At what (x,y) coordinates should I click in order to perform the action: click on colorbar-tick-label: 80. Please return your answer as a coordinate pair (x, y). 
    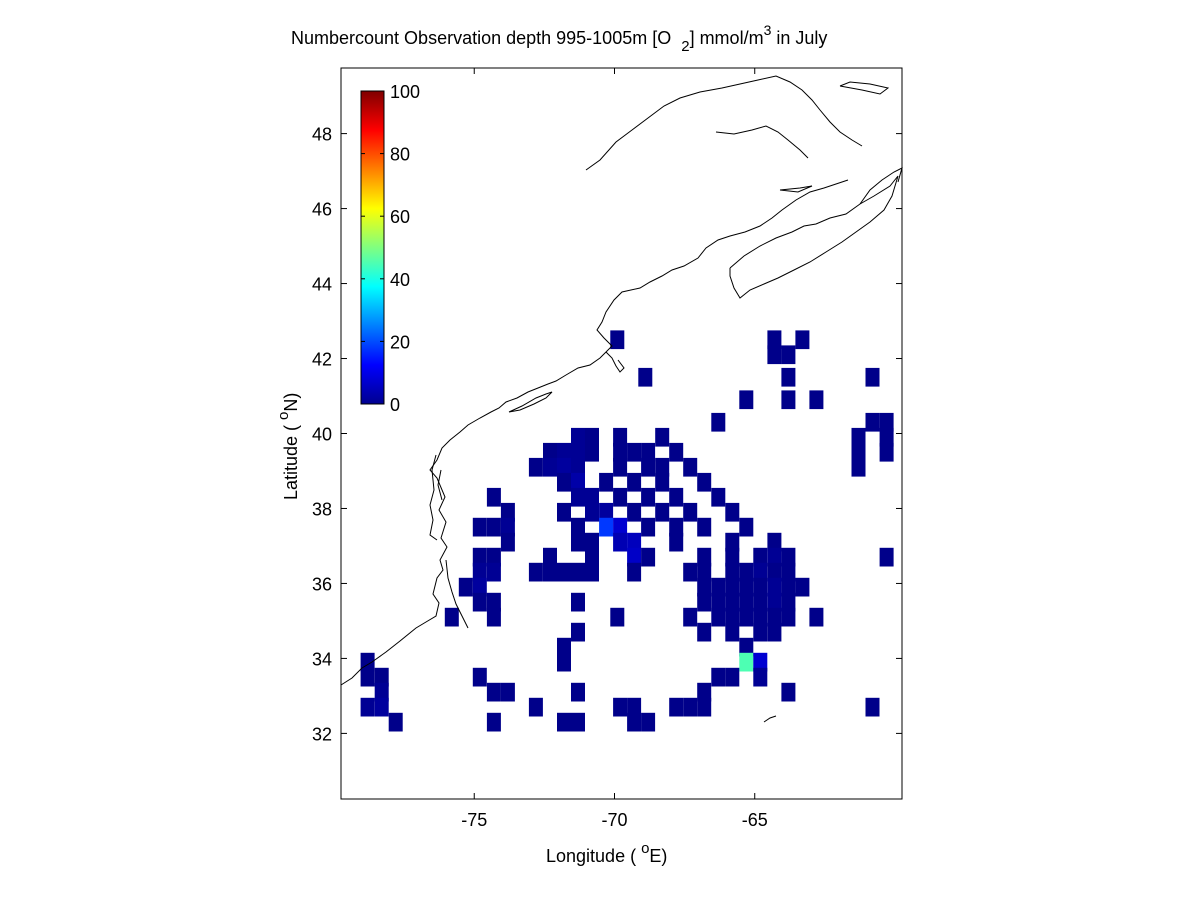
    Looking at the image, I should click on (400, 155).